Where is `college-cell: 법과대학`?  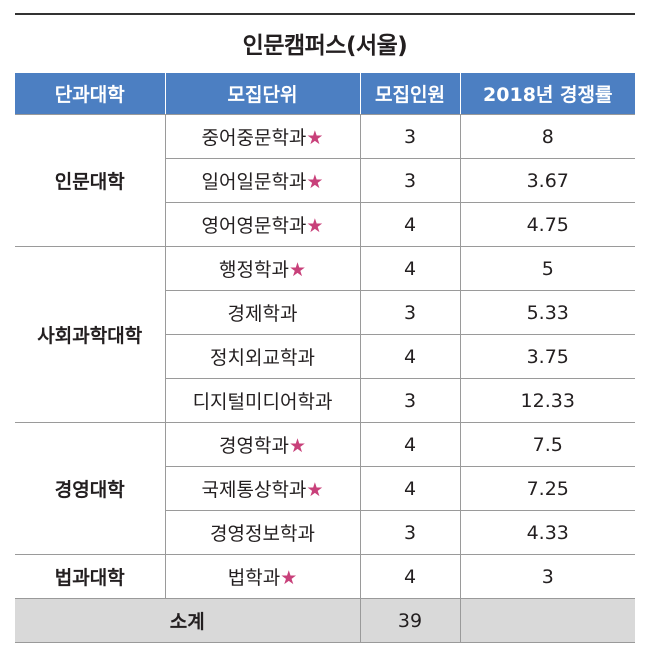 college-cell: 법과대학 is located at coordinates (90, 576).